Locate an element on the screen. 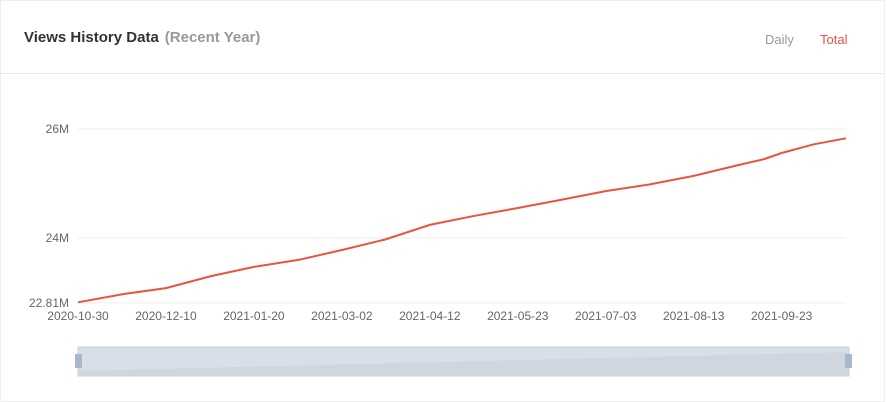 The width and height of the screenshot is (887, 402). zoom-handle-right is located at coordinates (848, 361).